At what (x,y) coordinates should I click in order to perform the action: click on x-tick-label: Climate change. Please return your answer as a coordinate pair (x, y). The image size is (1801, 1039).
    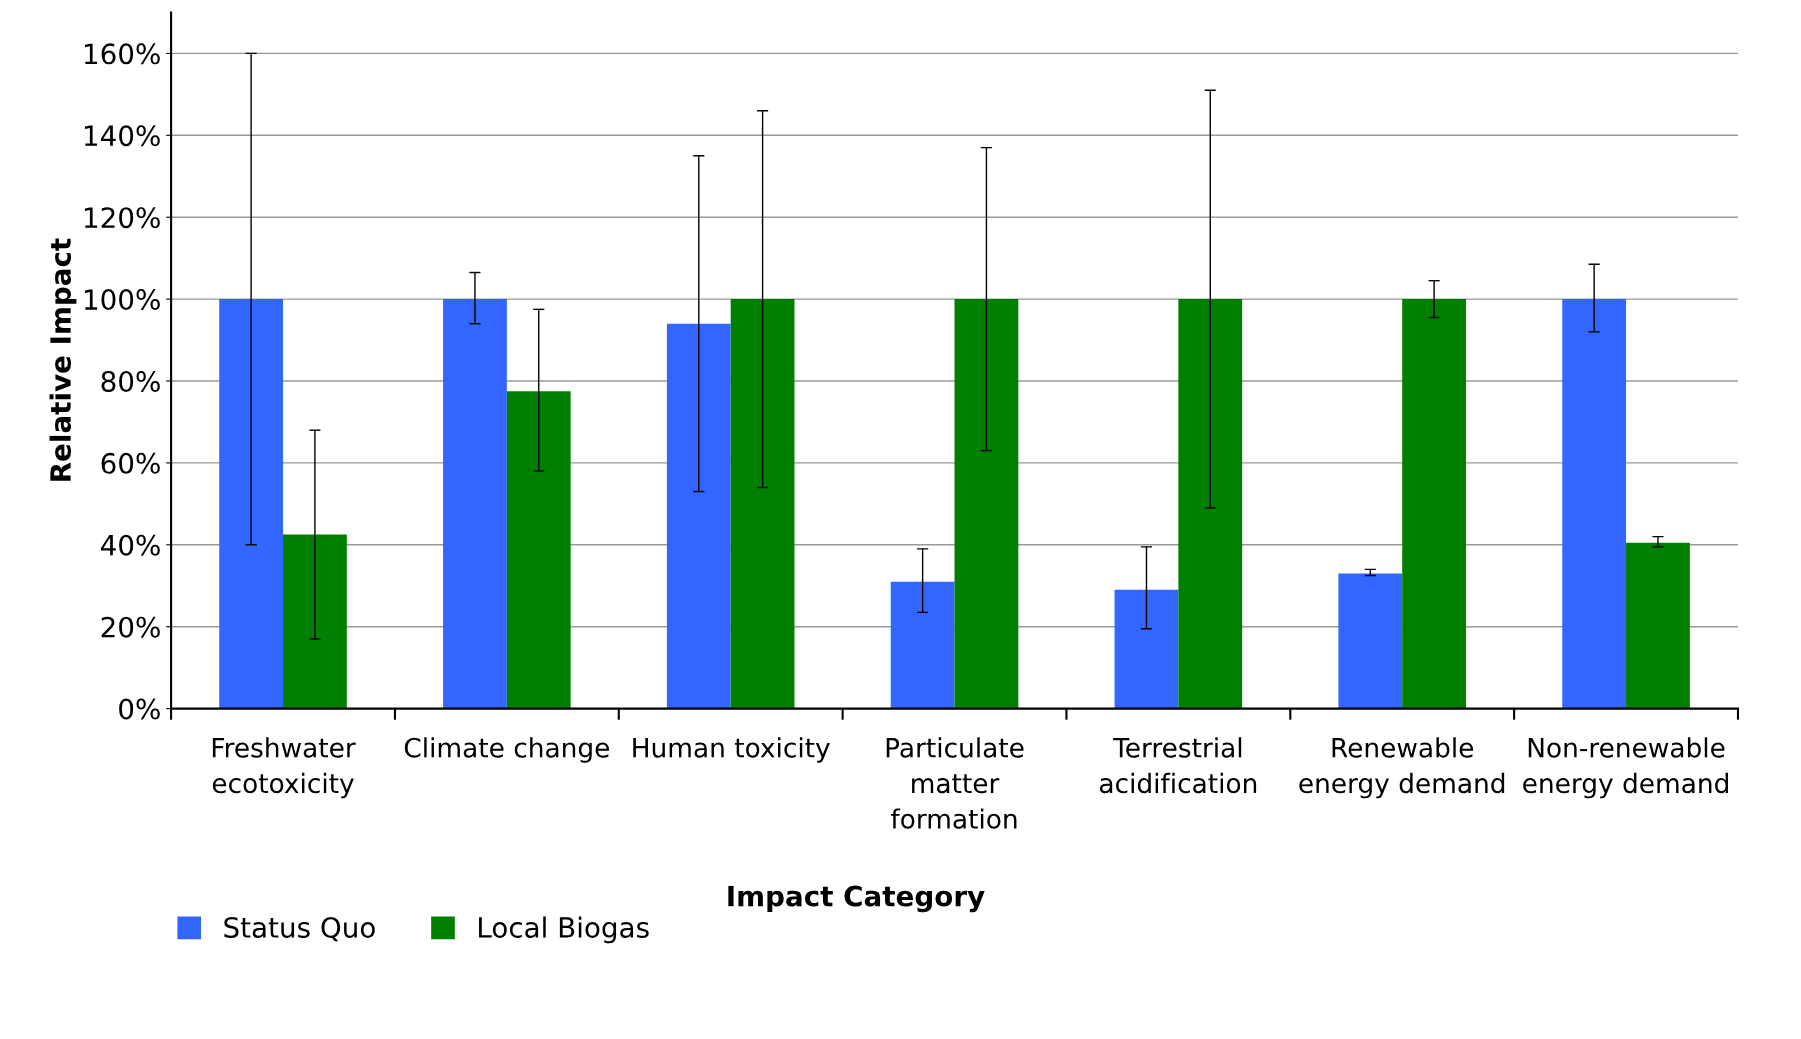
    Looking at the image, I should click on (506, 750).